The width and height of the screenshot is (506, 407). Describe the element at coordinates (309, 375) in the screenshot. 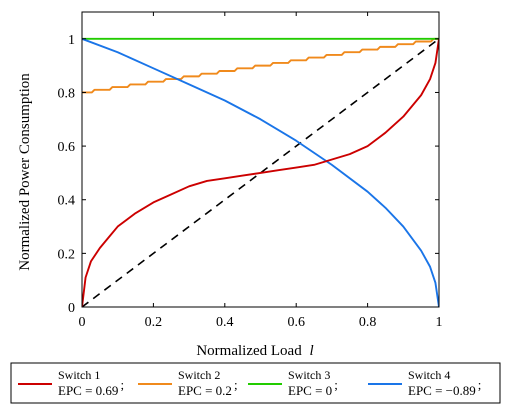

I see `legend-series-name: Switch 3` at that location.